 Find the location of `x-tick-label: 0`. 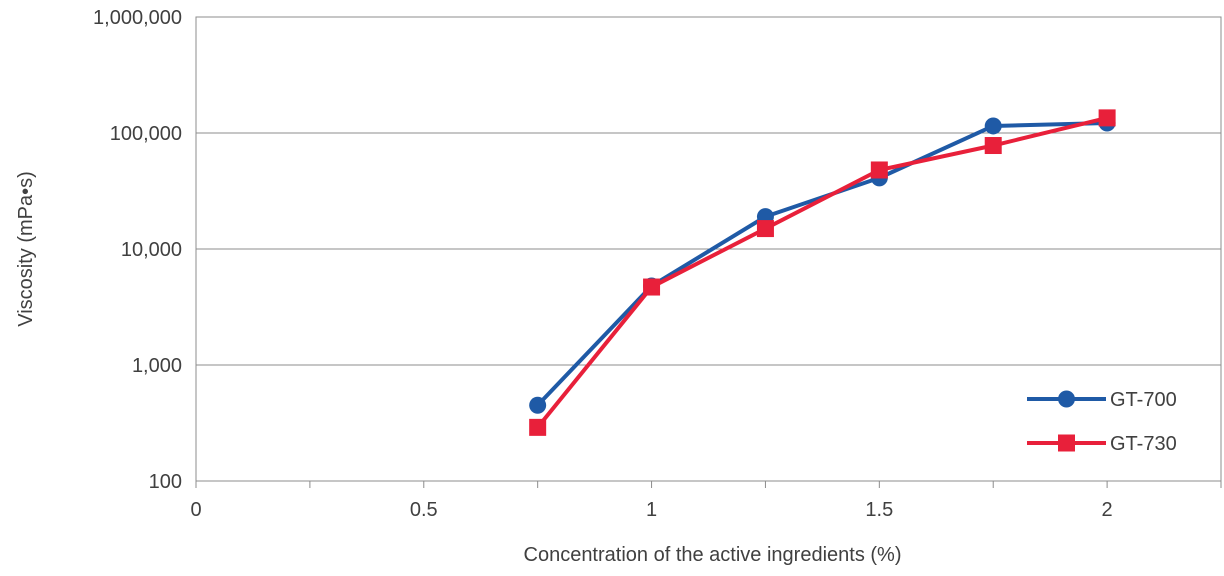

x-tick-label: 0 is located at coordinates (195, 510).